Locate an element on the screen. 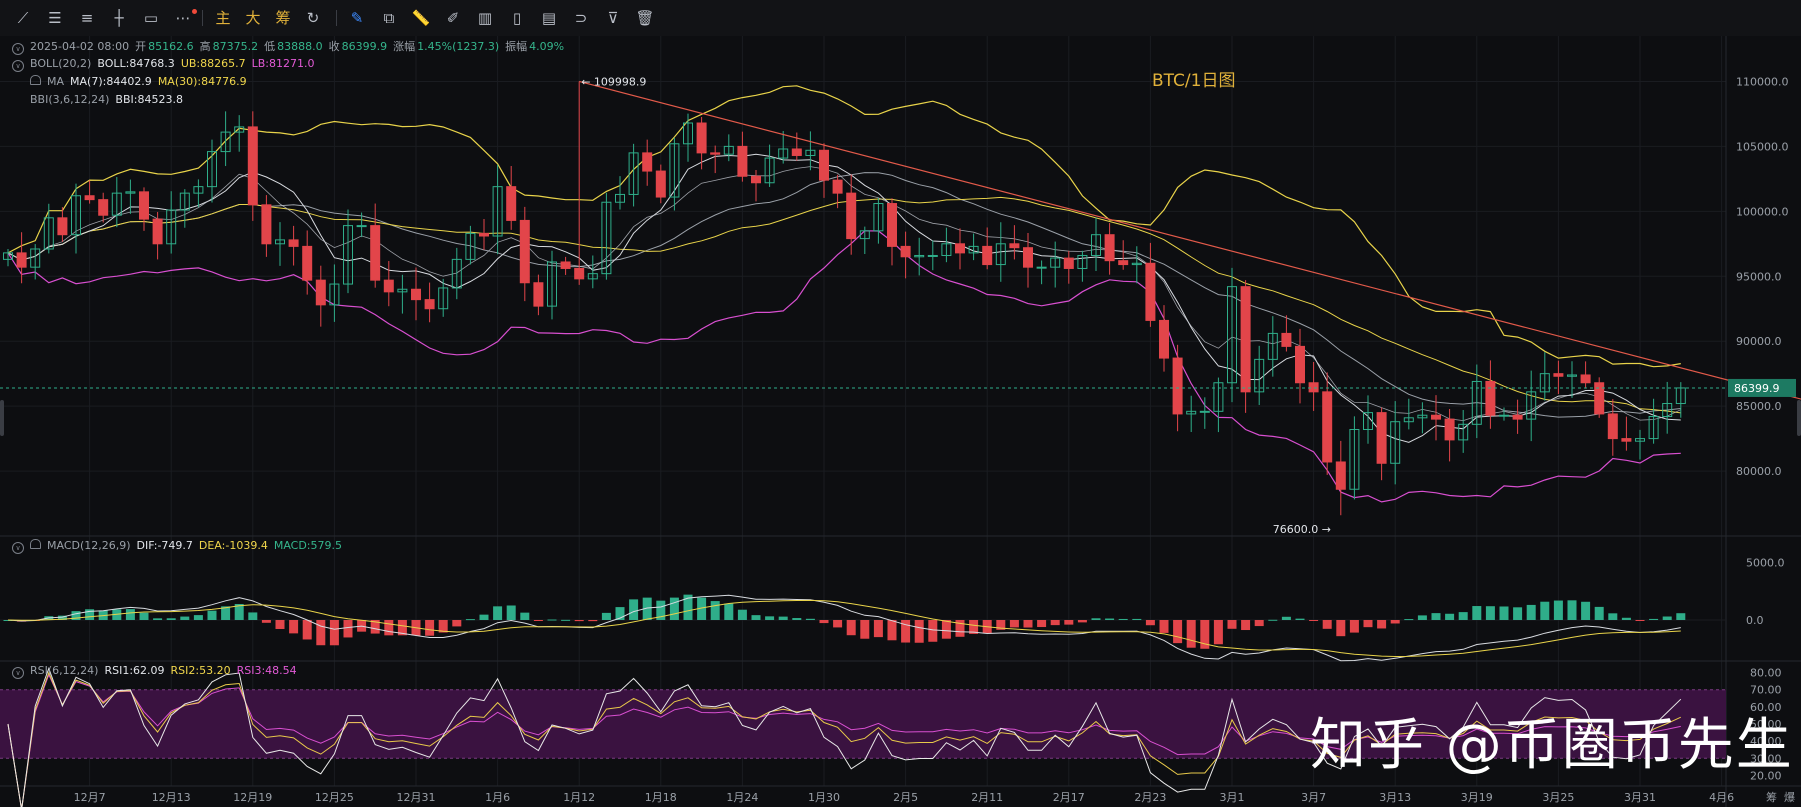  axis-mode-label: 爆 is located at coordinates (1789, 797).